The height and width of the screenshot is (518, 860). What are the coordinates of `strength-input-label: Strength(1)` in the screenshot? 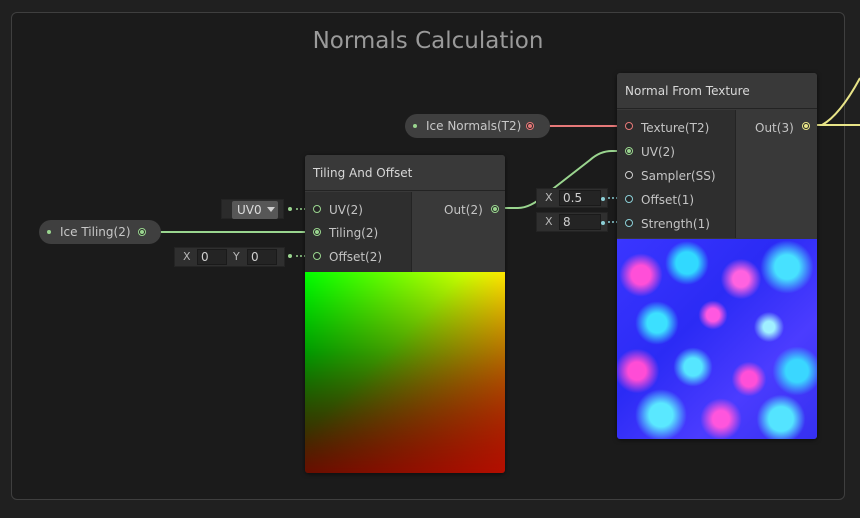 It's located at (675, 224).